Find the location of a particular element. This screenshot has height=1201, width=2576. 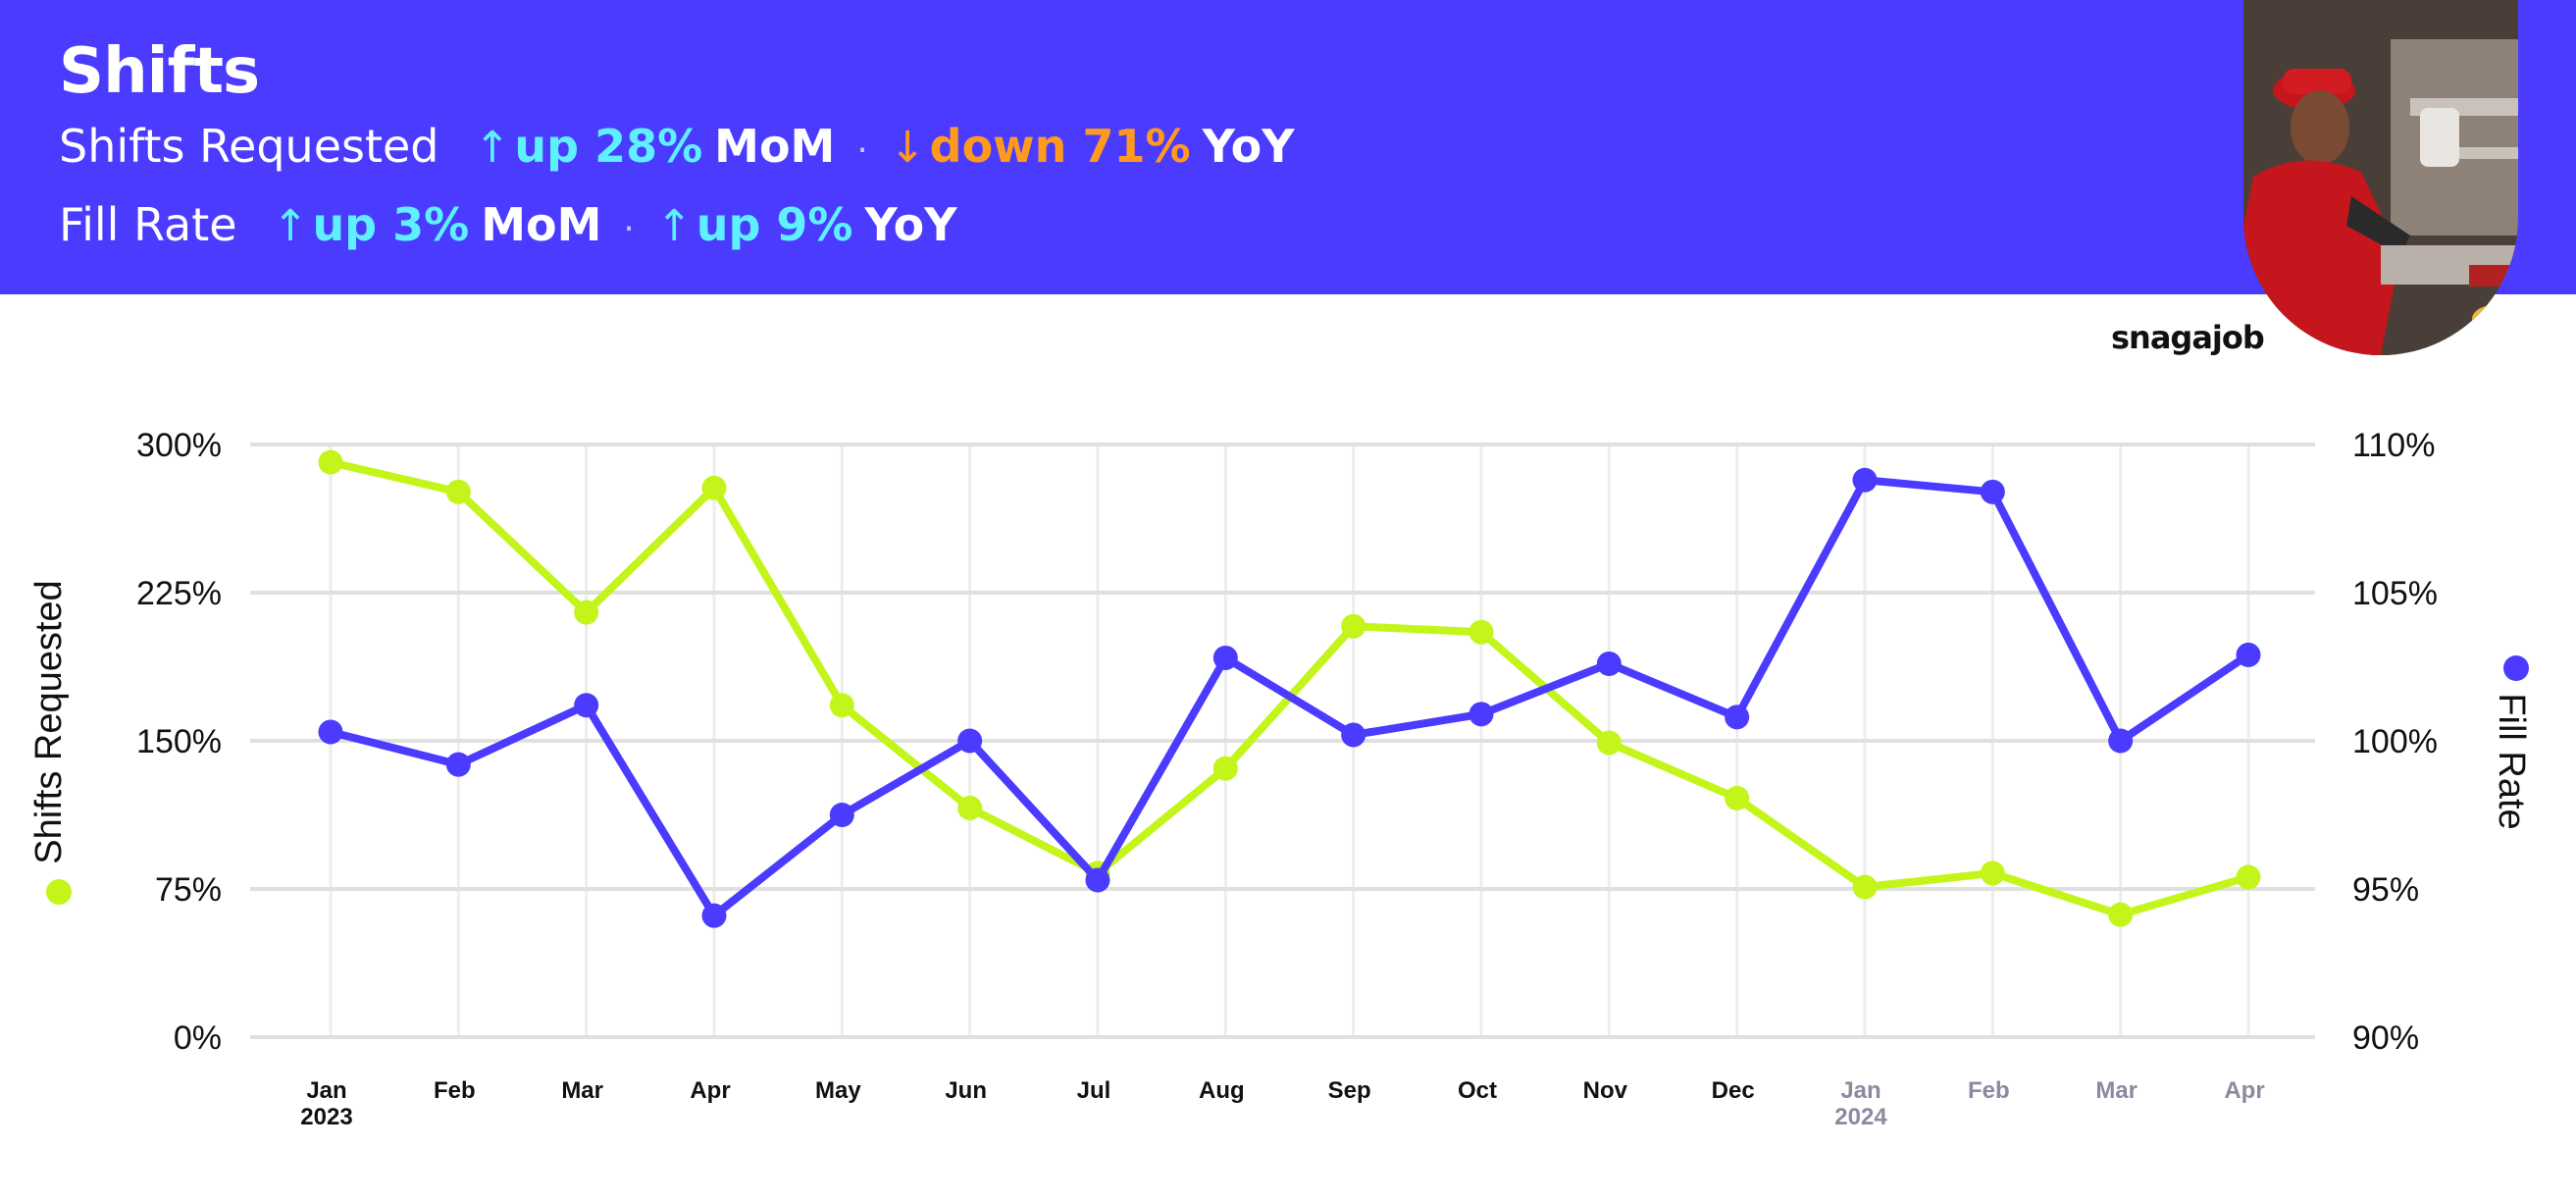

y-right-tick-label: 95% is located at coordinates (2385, 890).